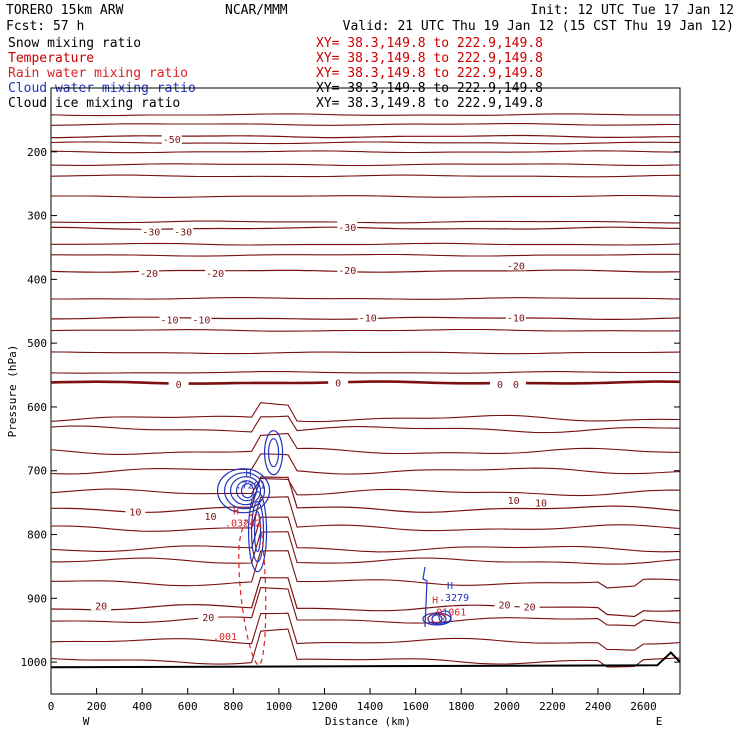  Describe the element at coordinates (324, 706) in the screenshot. I see `x-tick-label: 1200` at that location.